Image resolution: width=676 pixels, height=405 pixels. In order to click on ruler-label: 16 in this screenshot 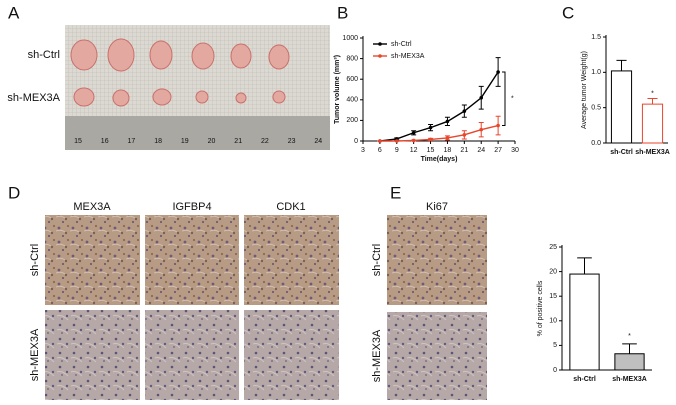, I will do `click(105, 141)`.